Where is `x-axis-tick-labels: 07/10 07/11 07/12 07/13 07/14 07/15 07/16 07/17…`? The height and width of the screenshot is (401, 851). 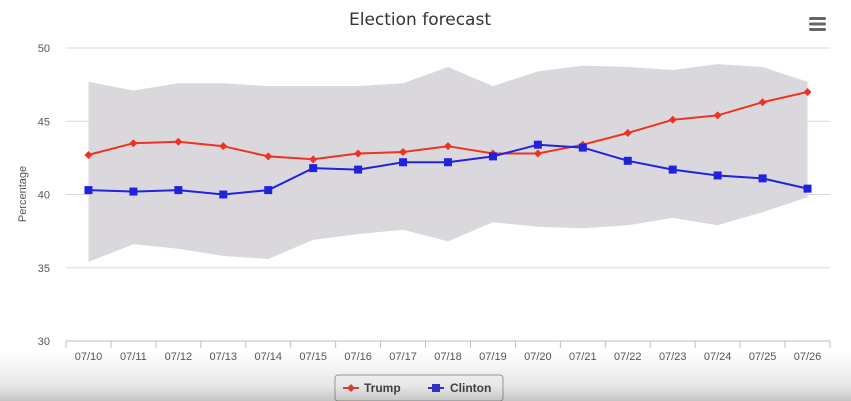 x-axis-tick-labels: 07/10 07/11 07/12 07/13 07/14 07/15 07/16 07/17… is located at coordinates (448, 357).